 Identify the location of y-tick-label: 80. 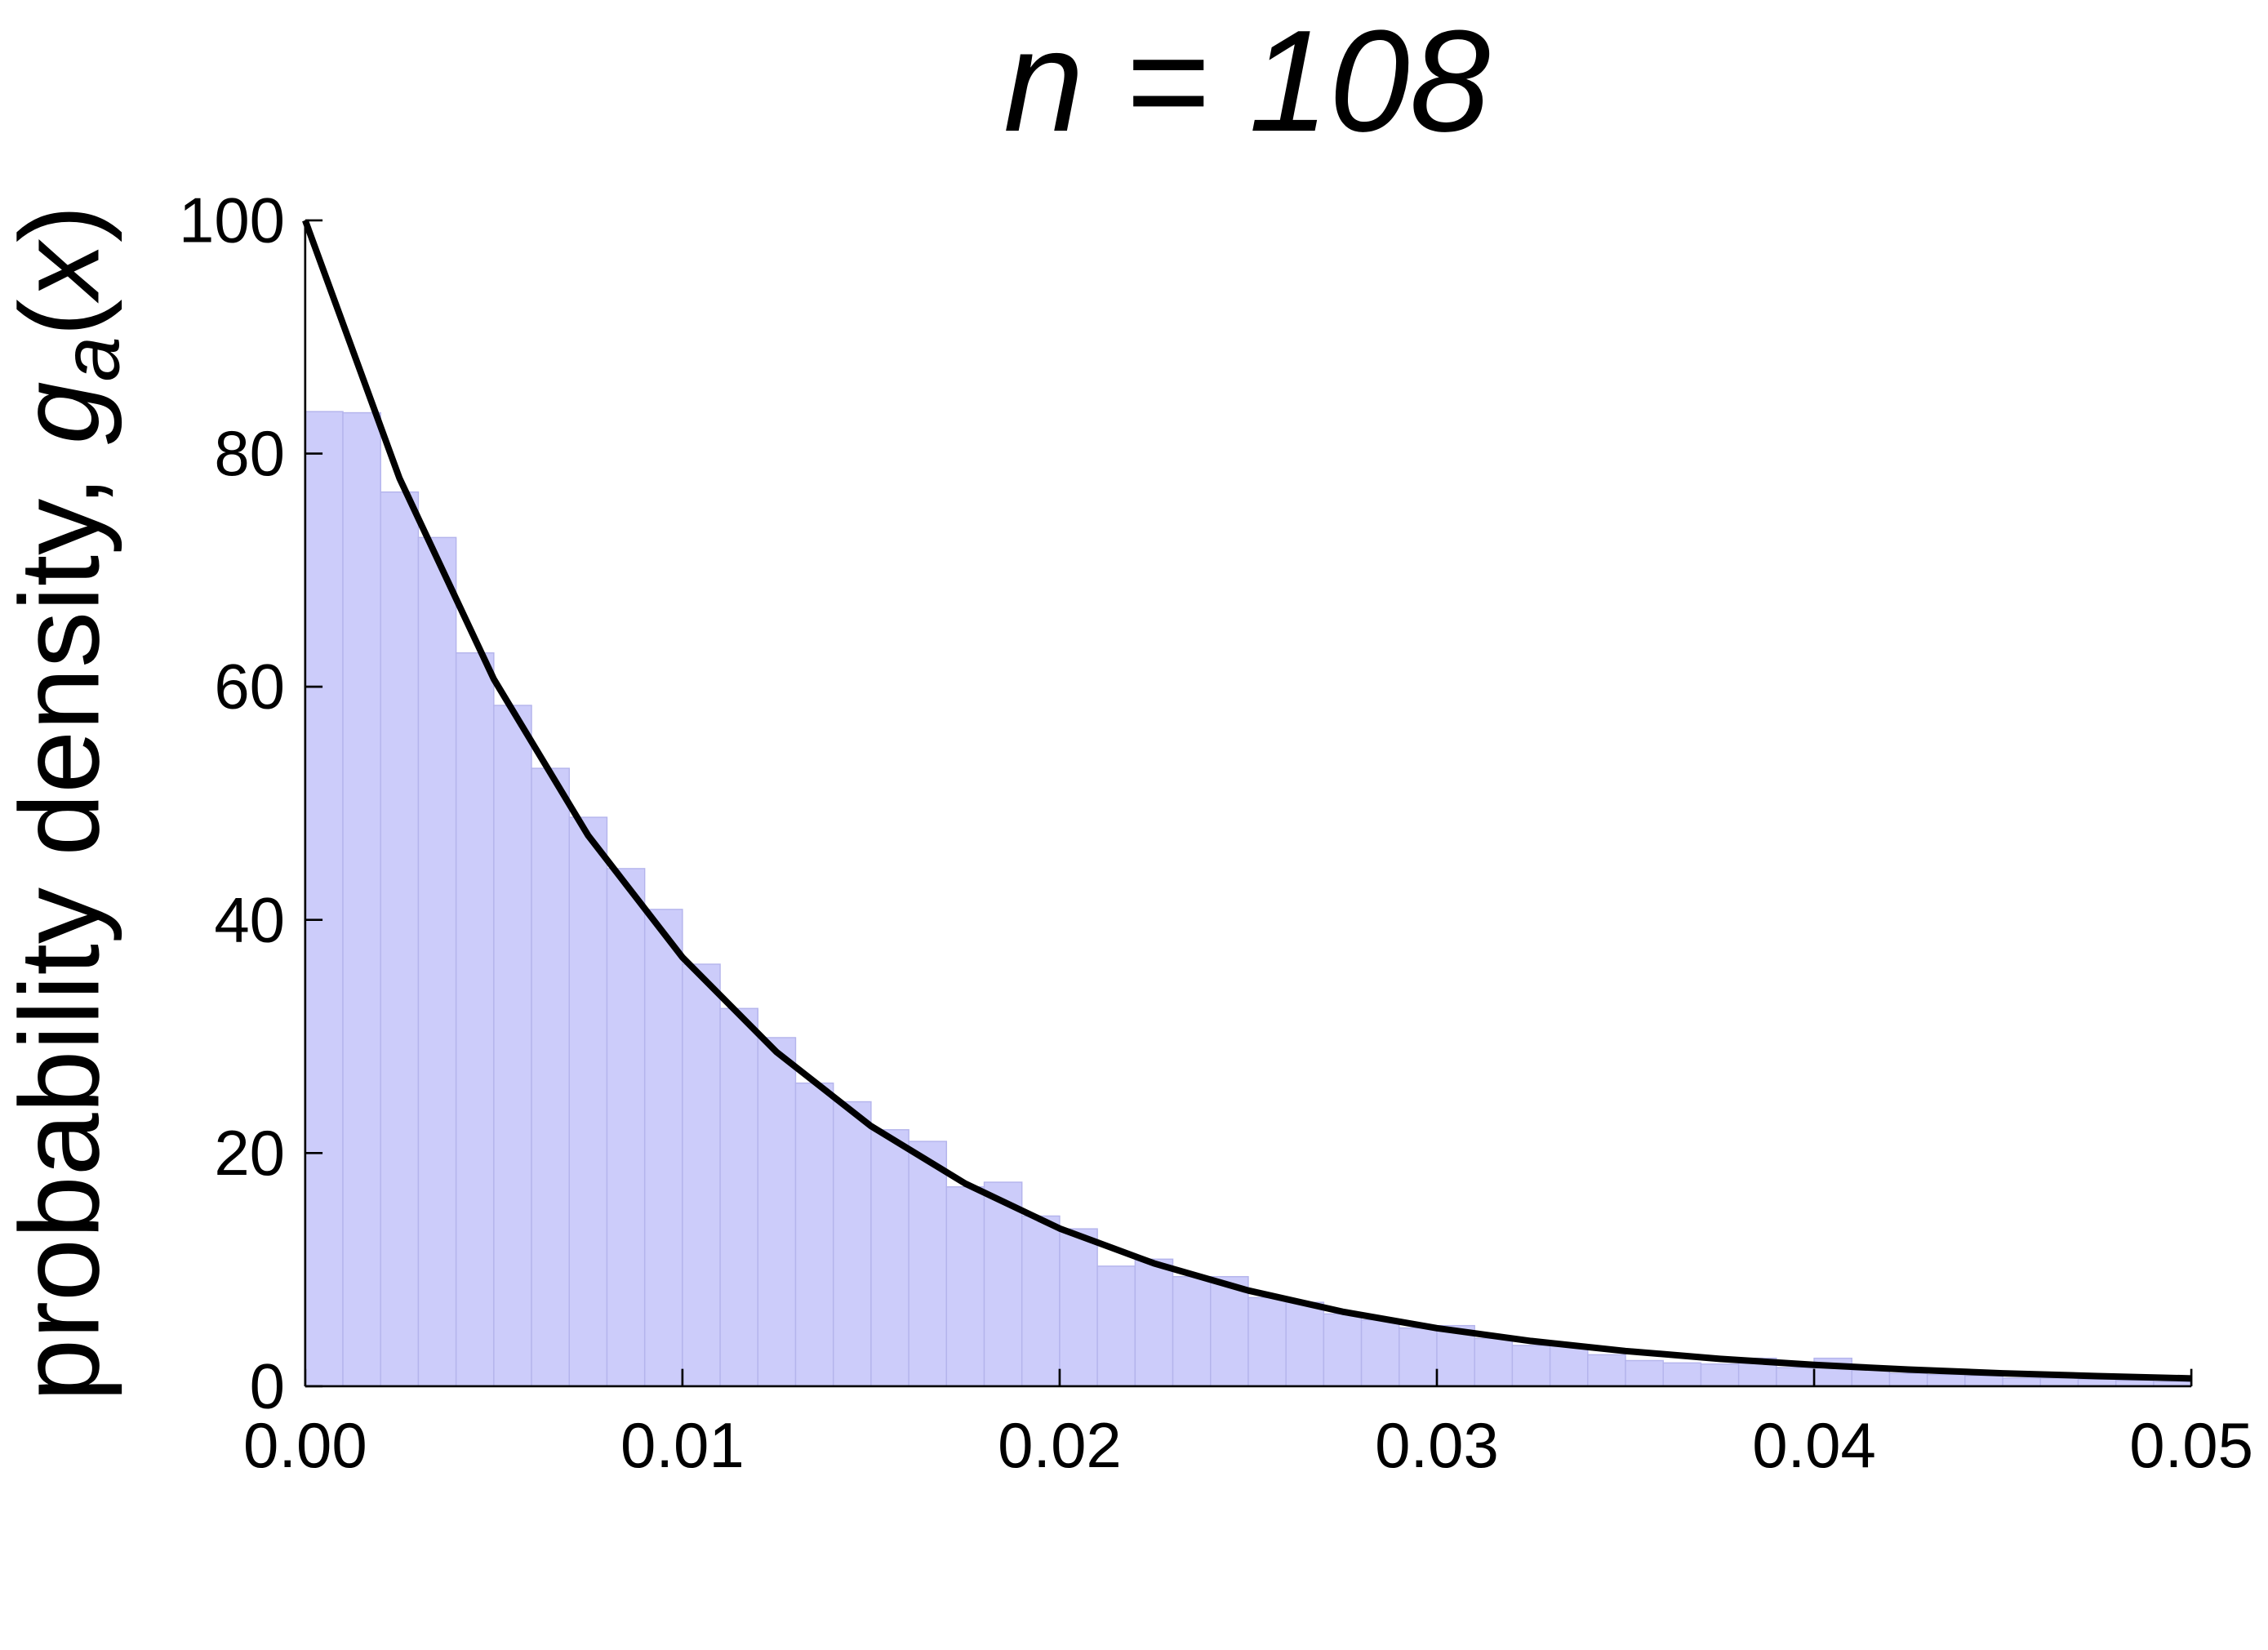
(250, 453).